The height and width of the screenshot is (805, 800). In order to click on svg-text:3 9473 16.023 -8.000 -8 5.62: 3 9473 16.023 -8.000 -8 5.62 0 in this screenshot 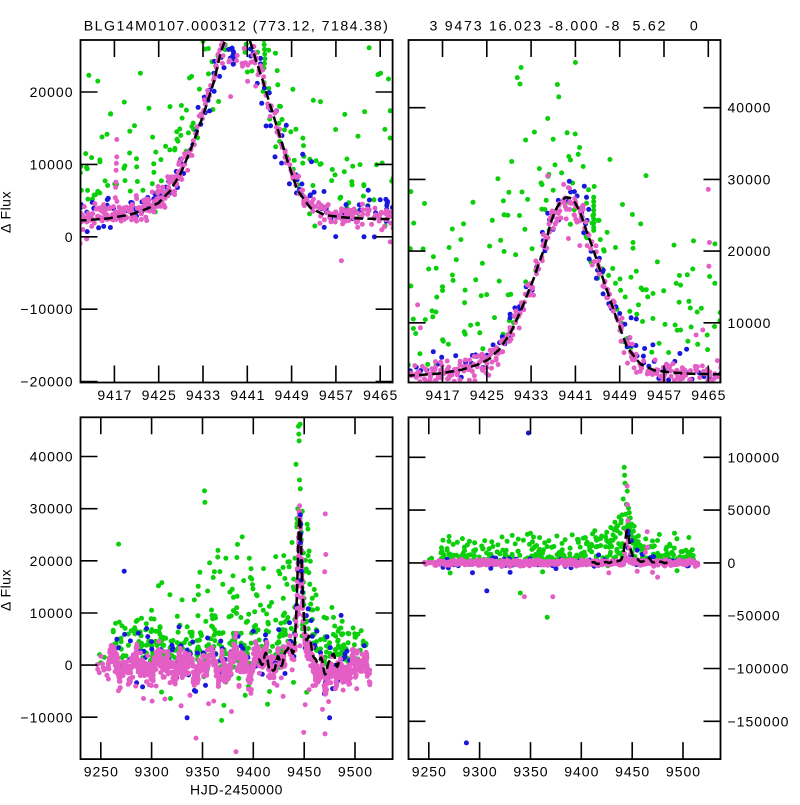, I will do `click(564, 27)`.